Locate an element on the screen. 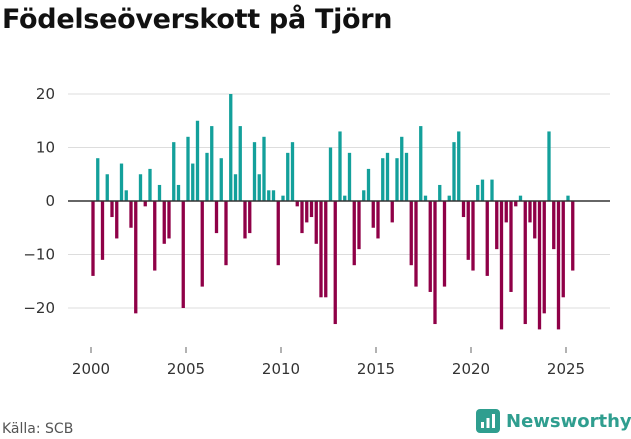 The image size is (631, 439). brand-name: Newsworthy is located at coordinates (568, 421).